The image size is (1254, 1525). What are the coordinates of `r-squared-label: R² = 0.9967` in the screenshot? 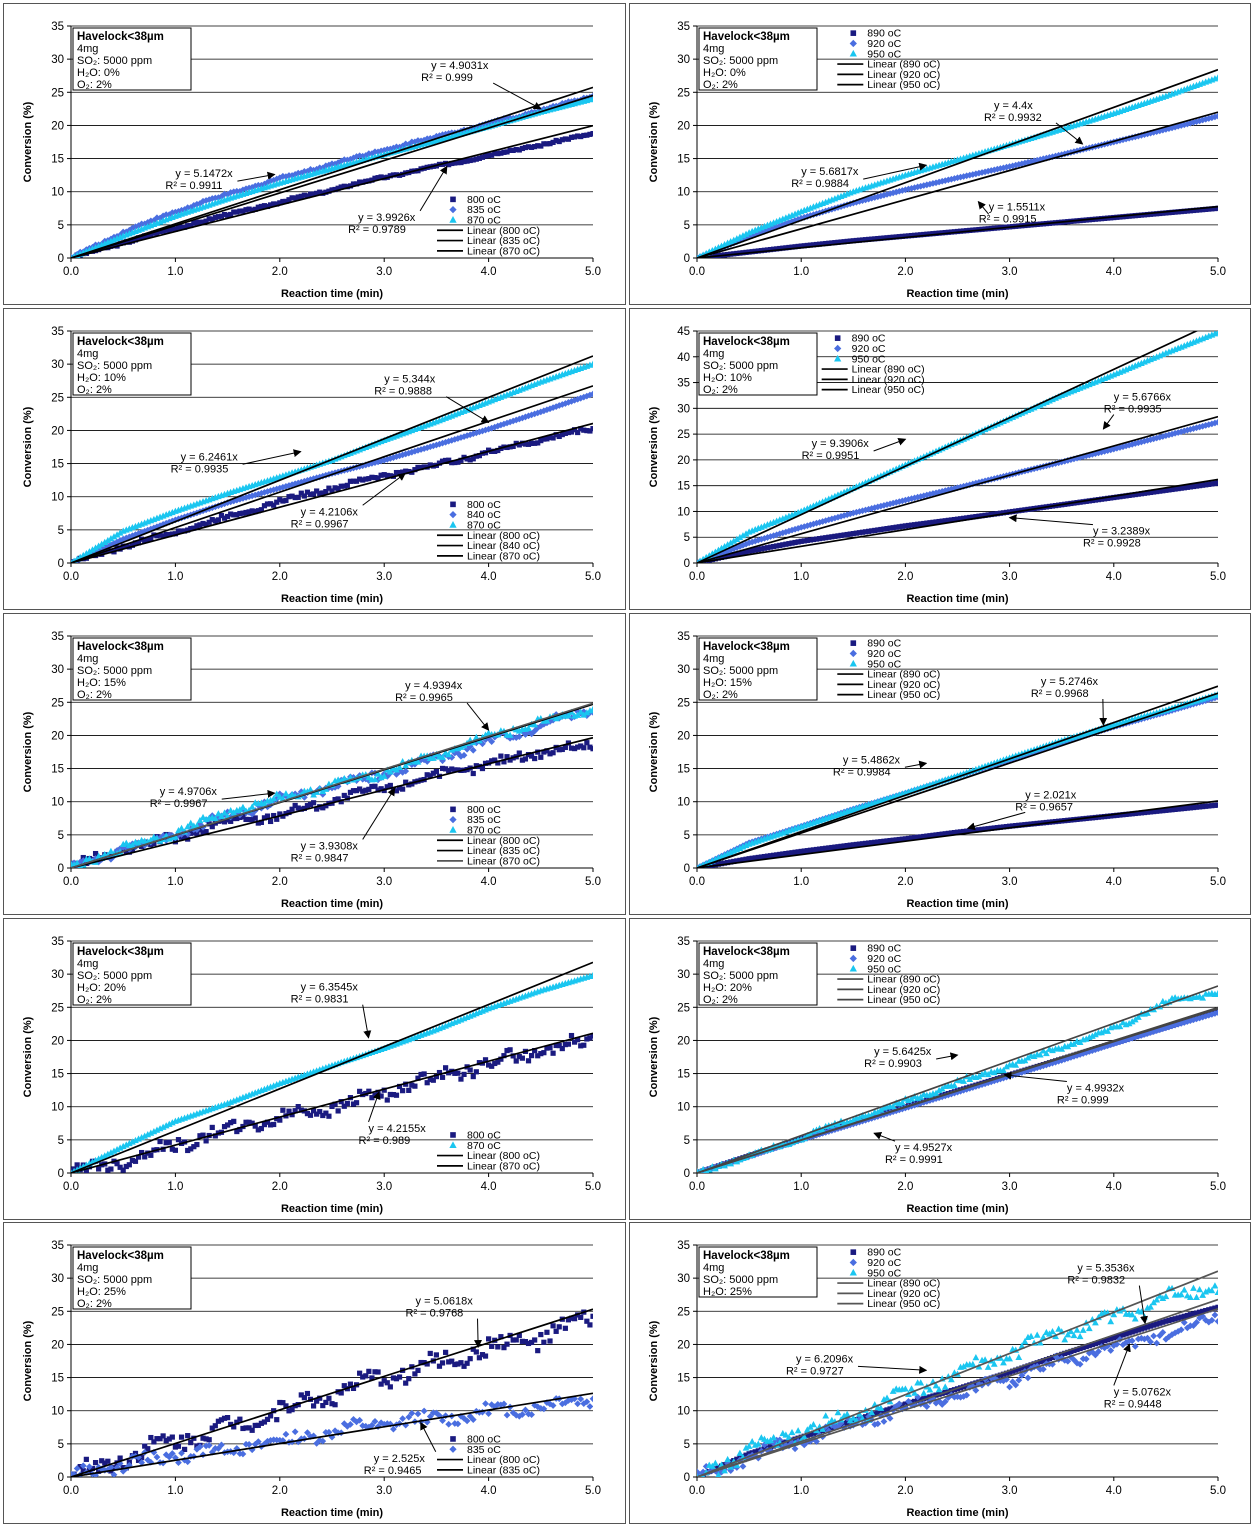 It's located at (320, 524).